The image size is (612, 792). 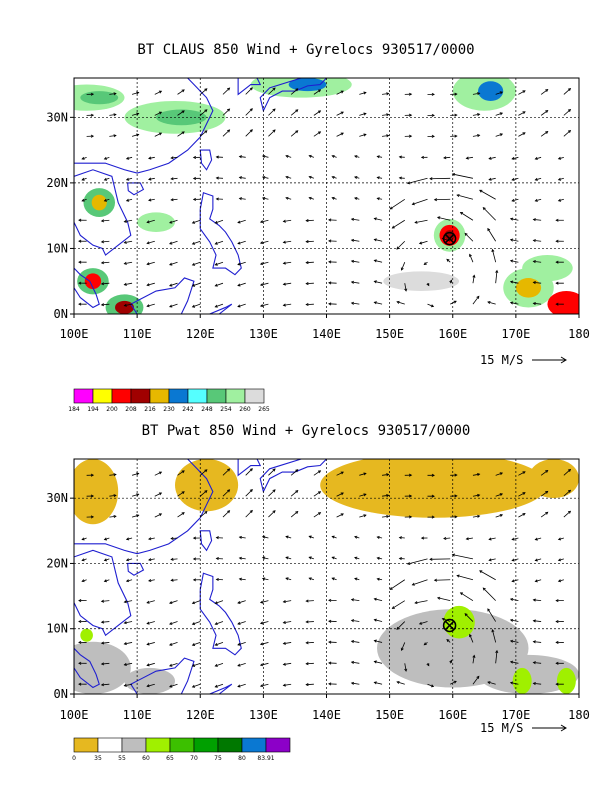 I want to click on y-tick-label: 0N, so click(x=61, y=694).